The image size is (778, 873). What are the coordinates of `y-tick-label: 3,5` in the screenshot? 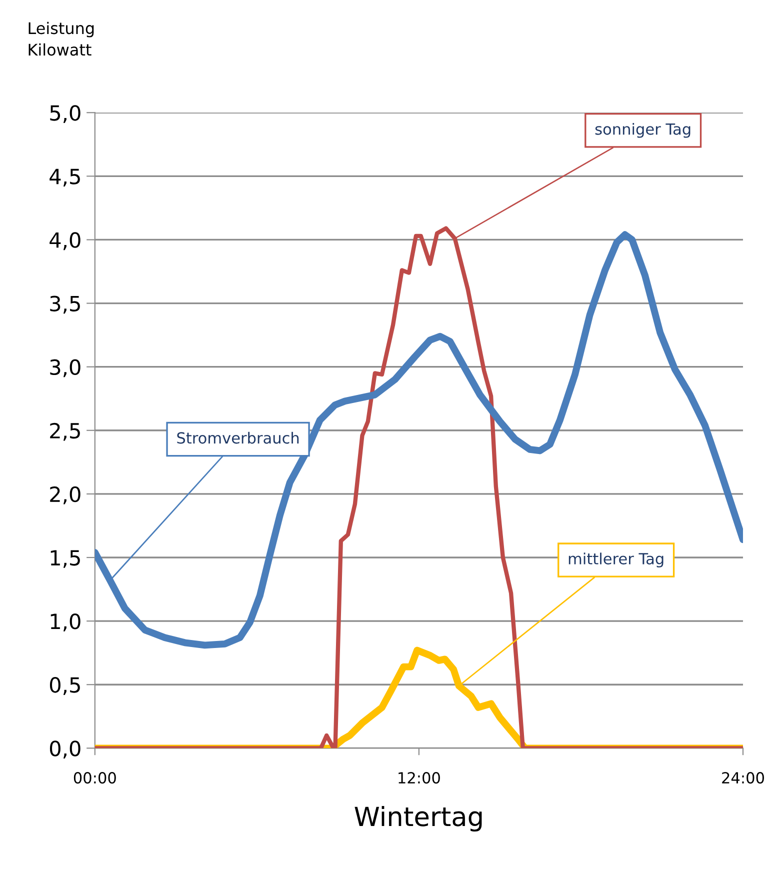 It's located at (65, 305).